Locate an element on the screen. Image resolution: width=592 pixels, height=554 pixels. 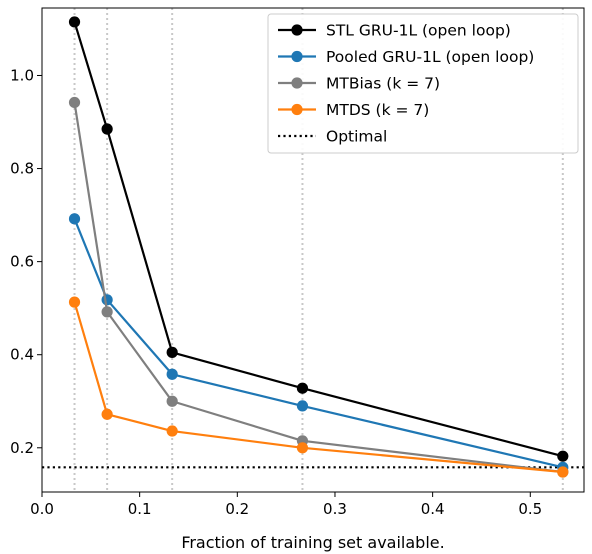
y-tick-label: 0.8 is located at coordinates (22, 169).